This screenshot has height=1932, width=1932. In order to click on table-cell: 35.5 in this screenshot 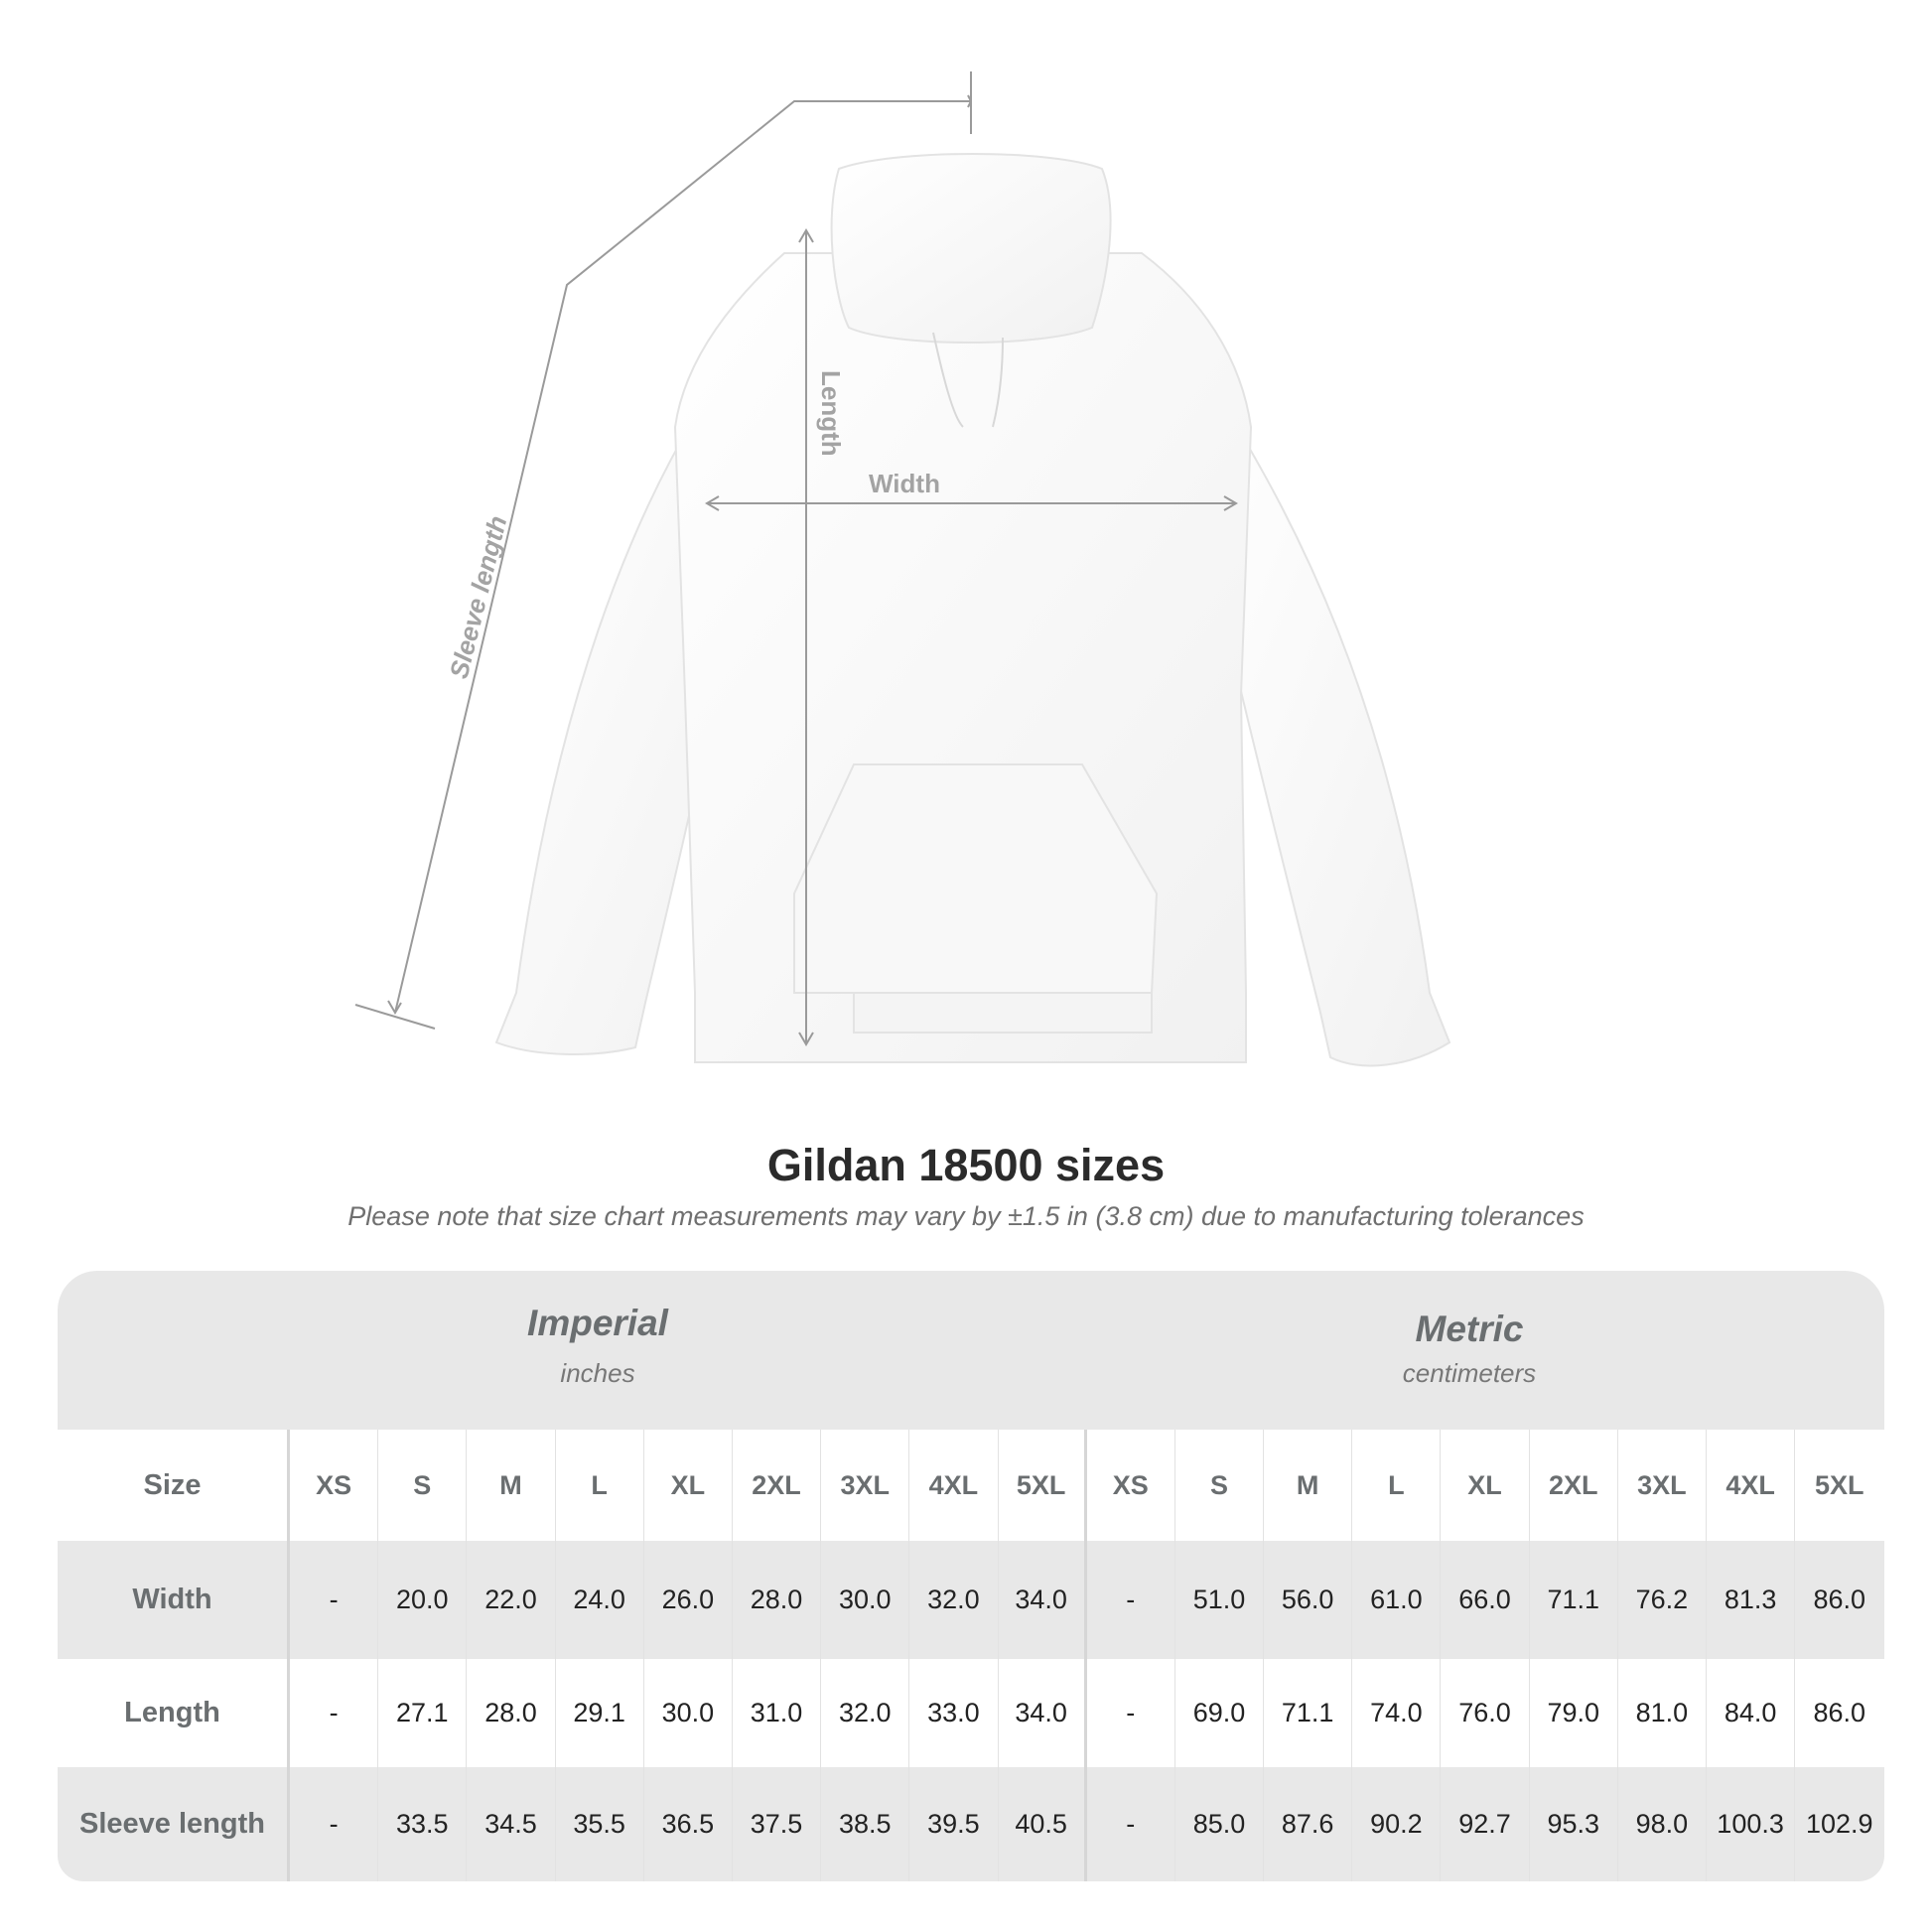, I will do `click(600, 1824)`.